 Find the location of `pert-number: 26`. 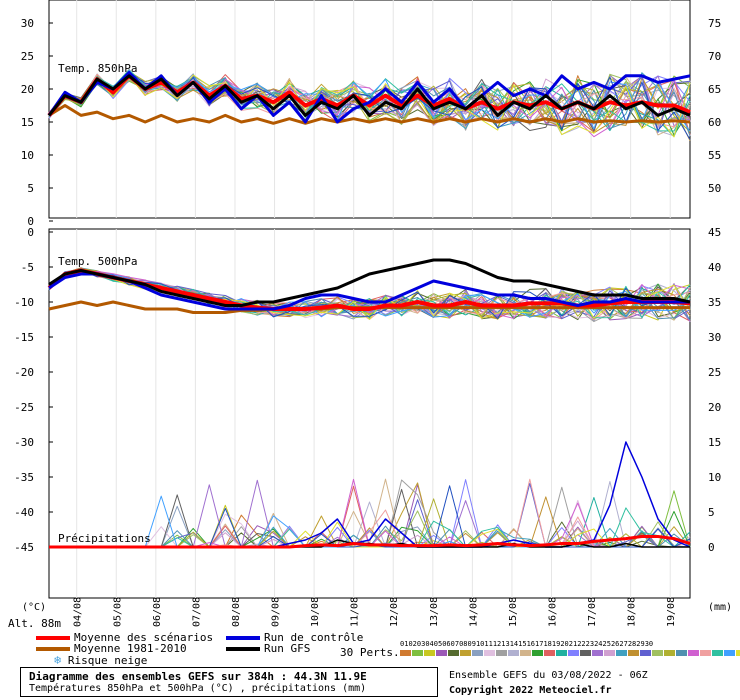

pert-number: 26 is located at coordinates (615, 644).